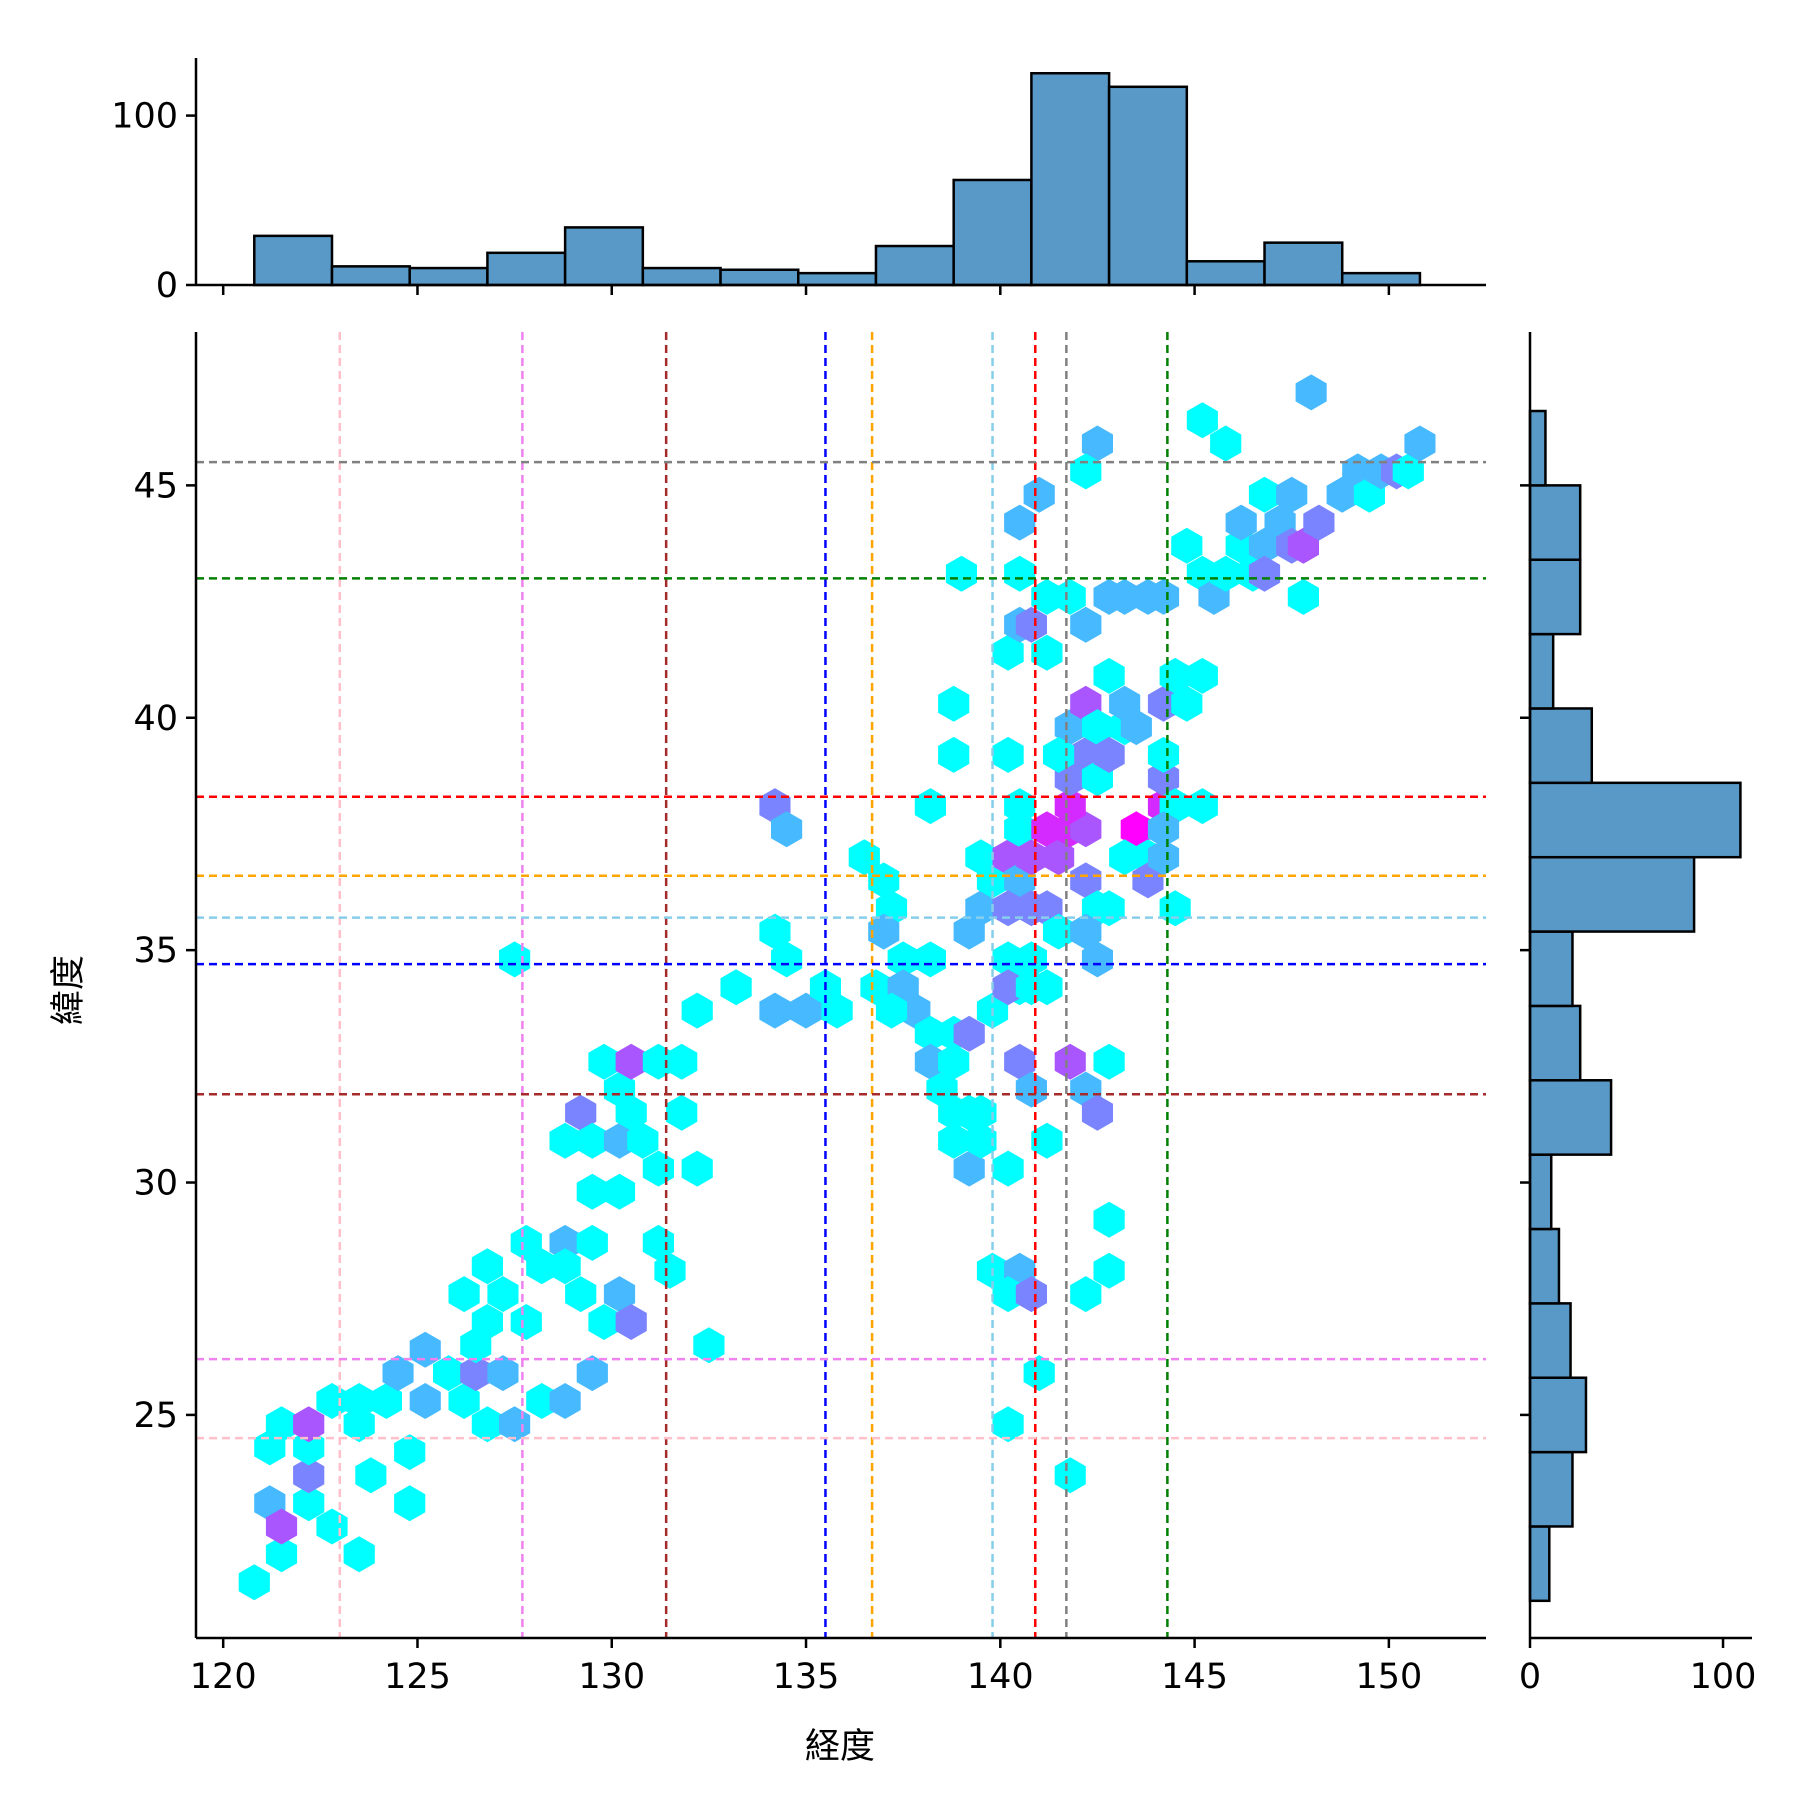  Describe the element at coordinates (155, 1416) in the screenshot. I see `y-tick-label: 25` at that location.